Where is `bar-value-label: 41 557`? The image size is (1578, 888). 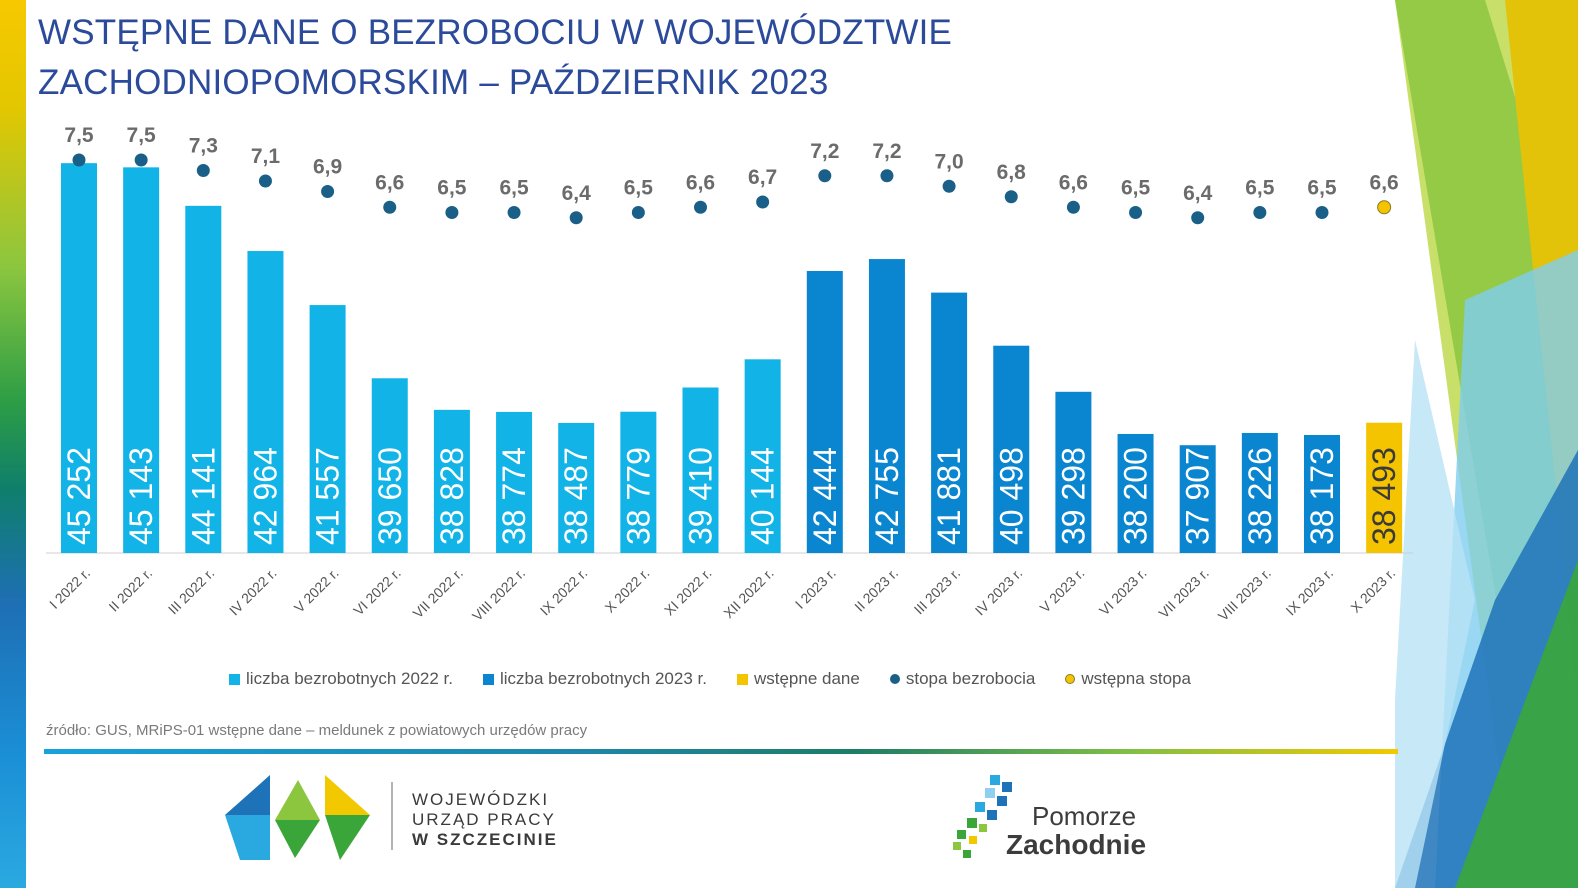 bar-value-label: 41 557 is located at coordinates (328, 496).